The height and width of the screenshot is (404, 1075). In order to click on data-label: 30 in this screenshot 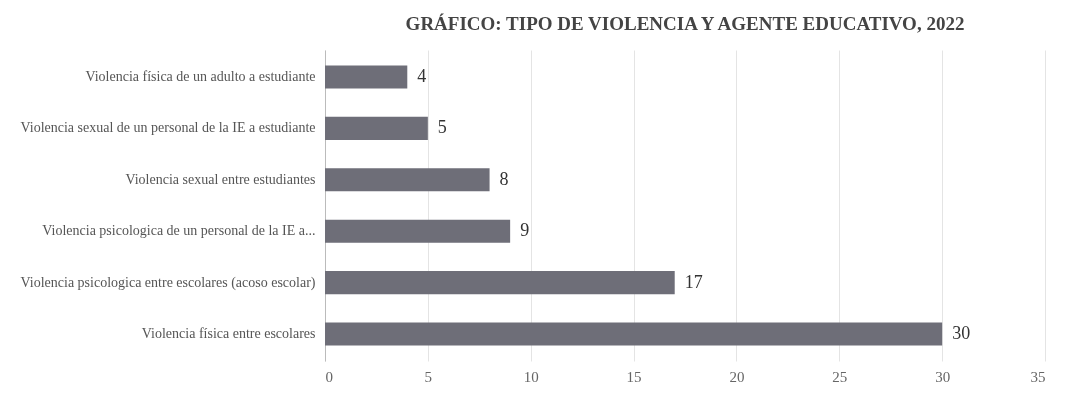, I will do `click(961, 333)`.